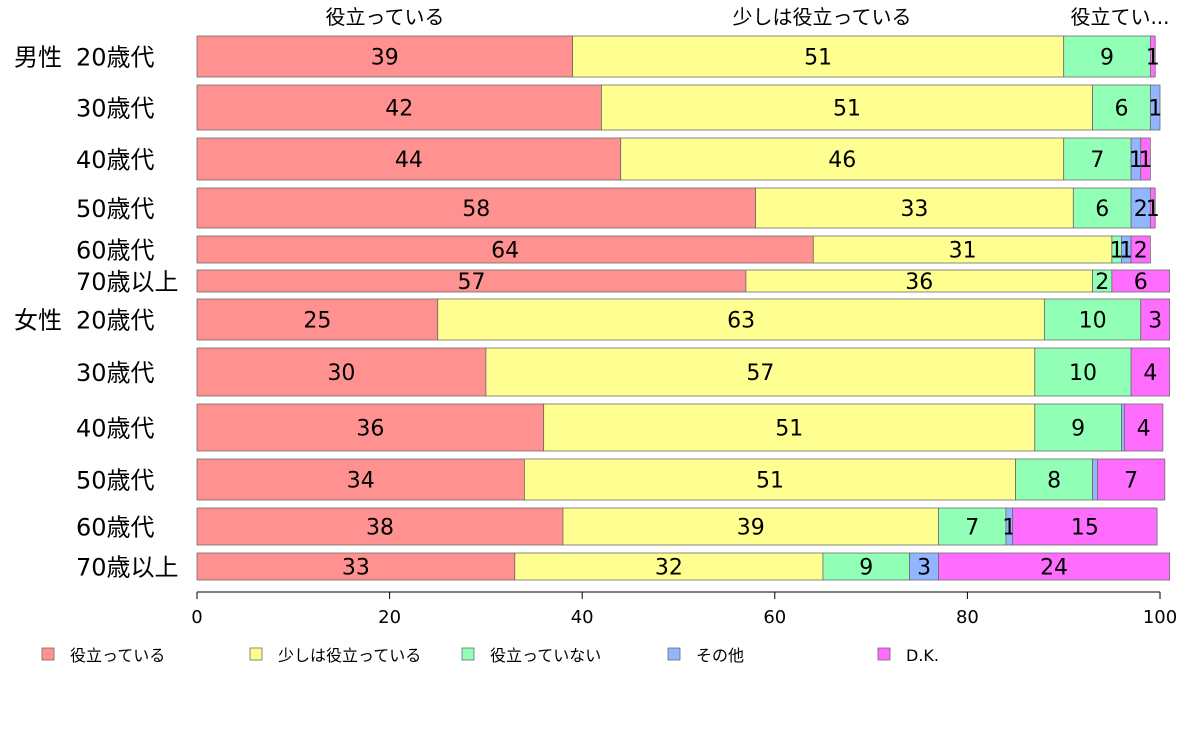 Image resolution: width=1188 pixels, height=736 pixels. What do you see at coordinates (720, 655) in the screenshot?
I see `legend-label: その他` at bounding box center [720, 655].